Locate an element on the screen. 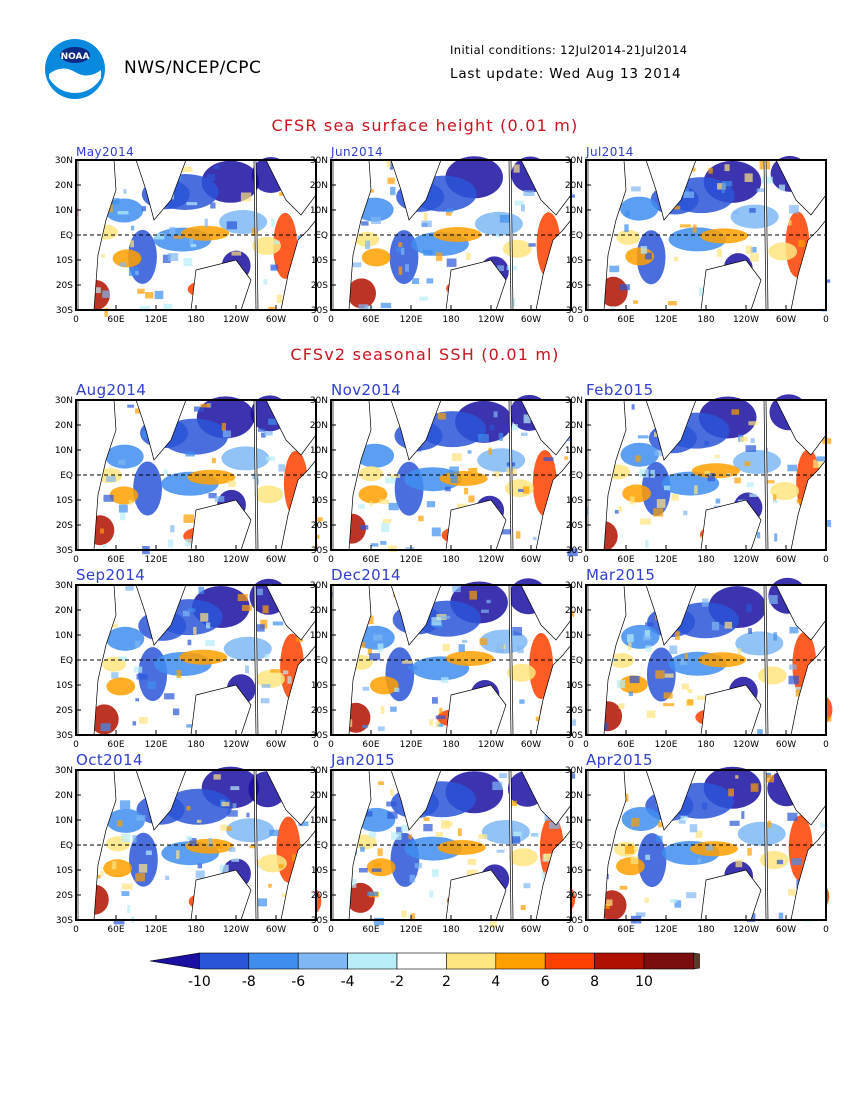  y-tick-label: 20S is located at coordinates (319, 896).